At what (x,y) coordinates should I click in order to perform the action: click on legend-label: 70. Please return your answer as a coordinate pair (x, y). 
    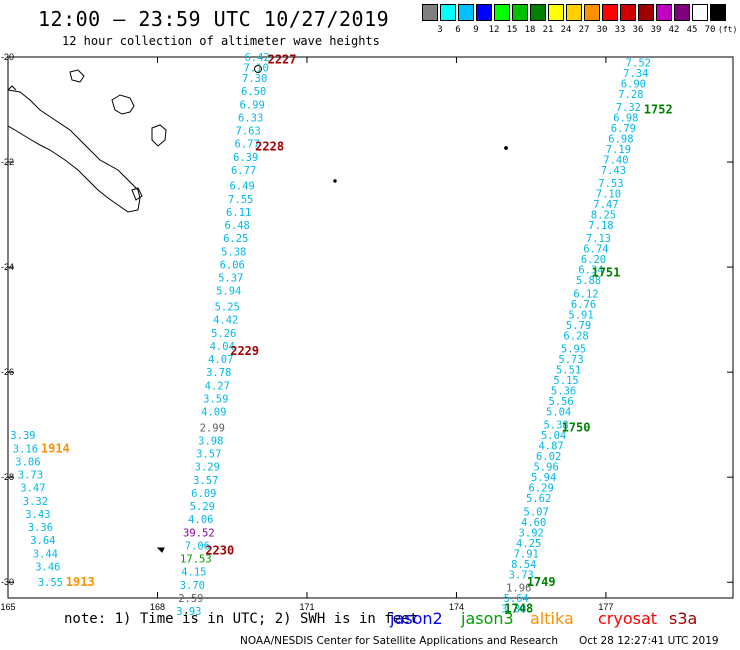
    Looking at the image, I should click on (710, 30).